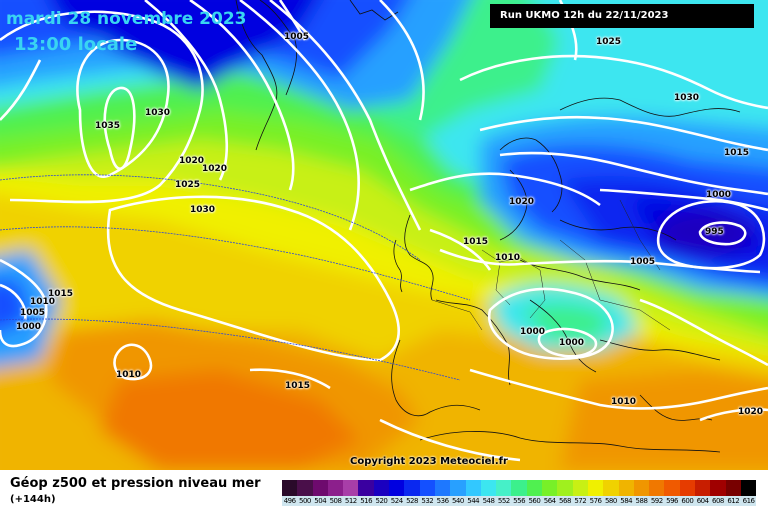 The image size is (768, 512). What do you see at coordinates (550, 501) in the screenshot?
I see `legend-value-label: 564` at bounding box center [550, 501].